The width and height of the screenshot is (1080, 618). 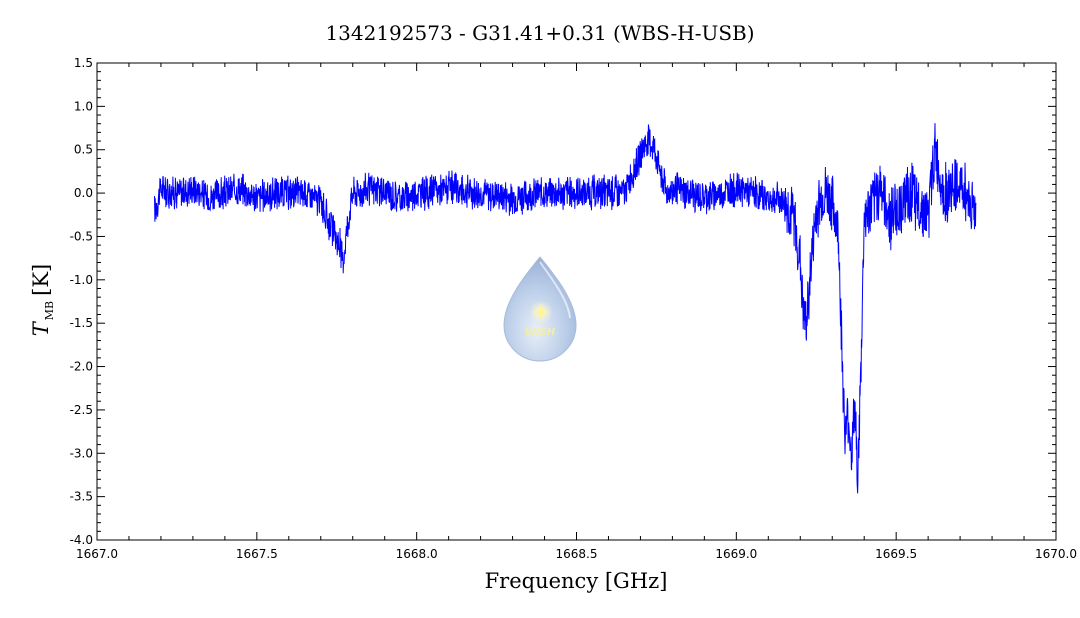 What do you see at coordinates (49, 310) in the screenshot?
I see `y-axis-label-sub: MB` at bounding box center [49, 310].